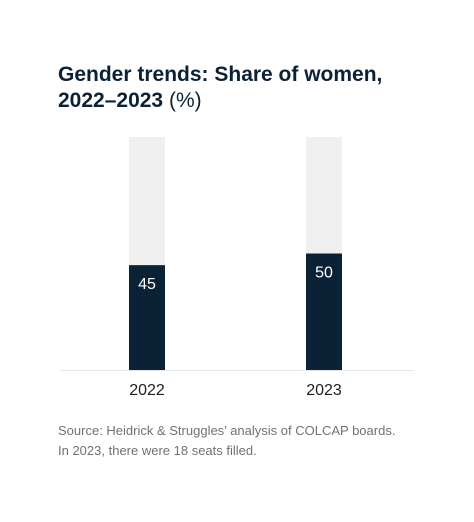 Image resolution: width=474 pixels, height=522 pixels. Describe the element at coordinates (147, 284) in the screenshot. I see `data-label-2022: 45` at that location.